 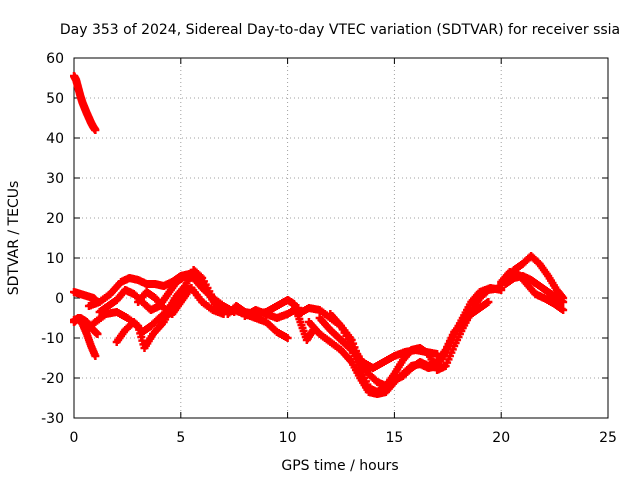 I want to click on y-tick-label: -10, so click(x=52, y=339).